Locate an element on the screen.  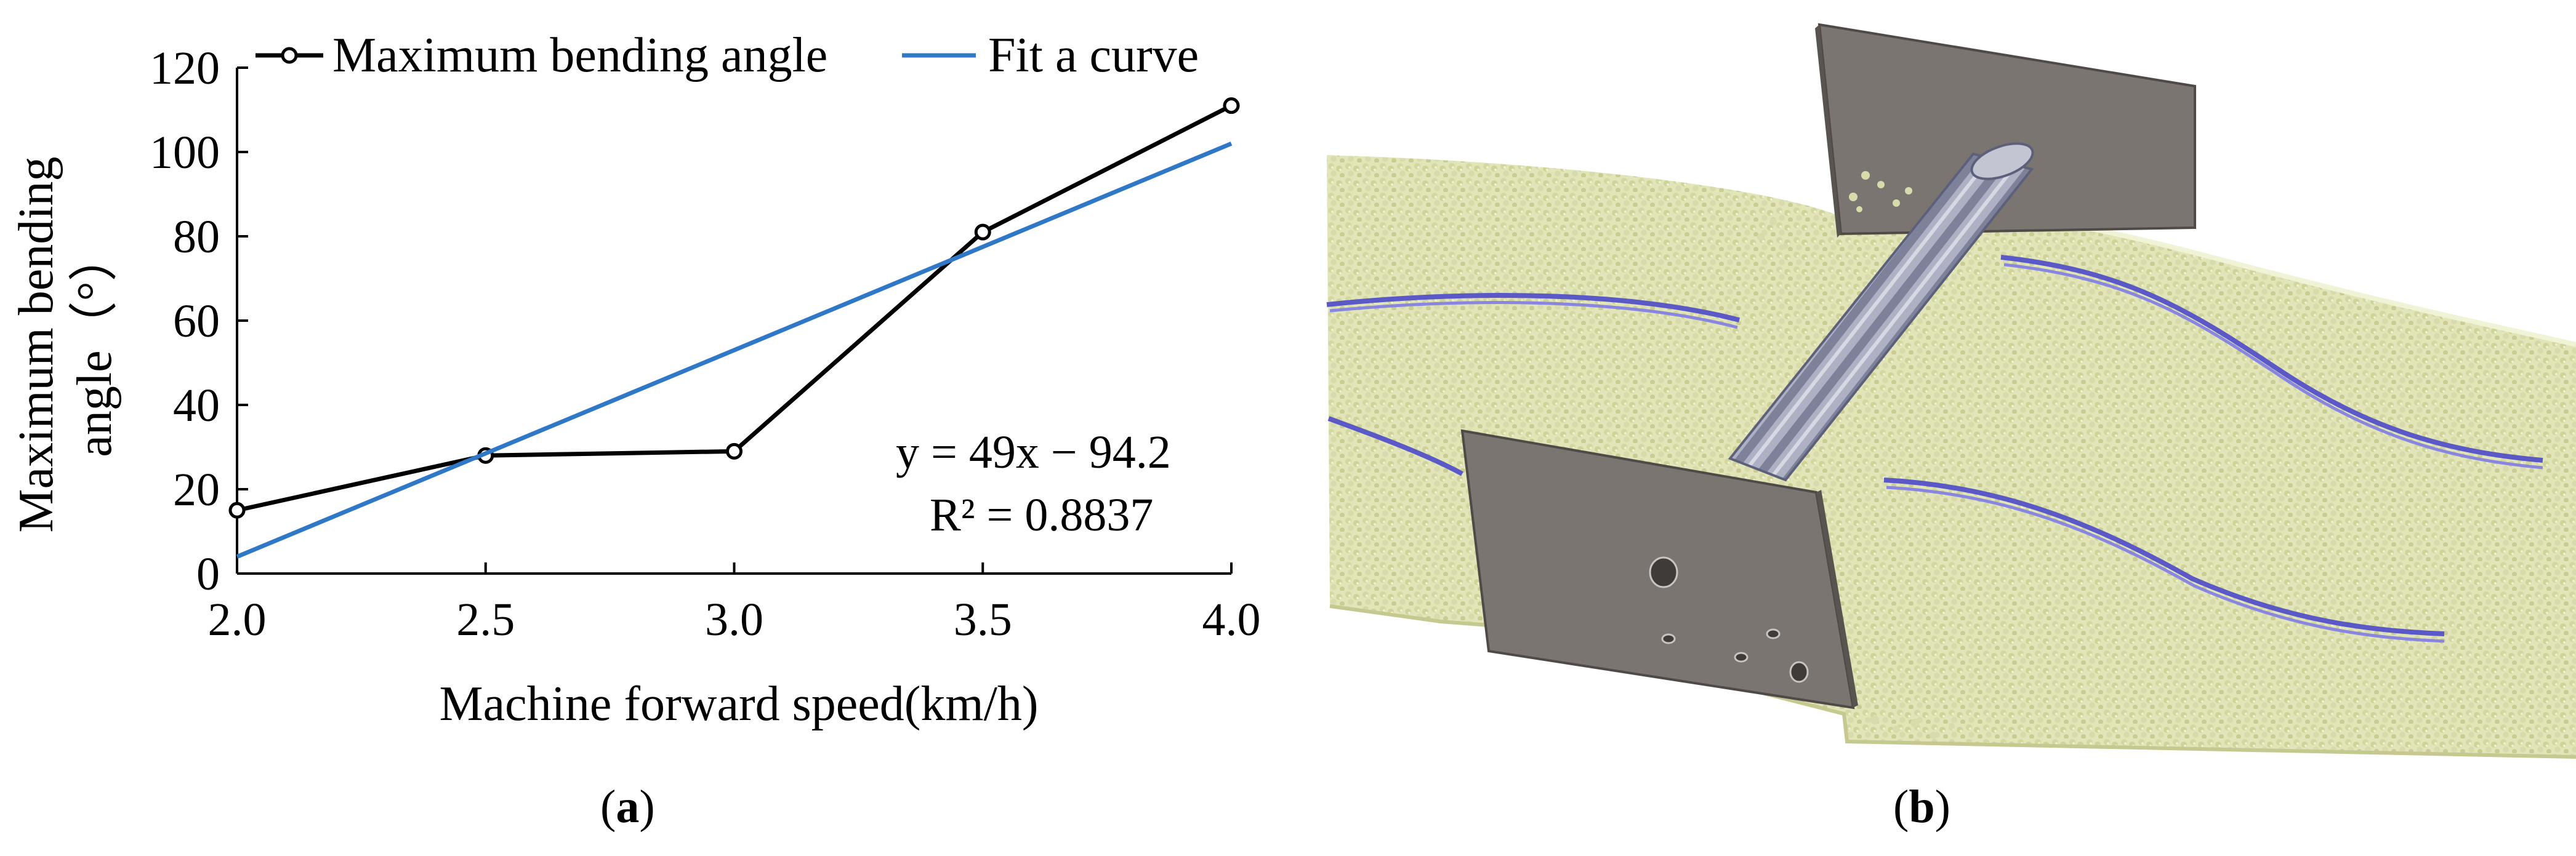
front-plate-holes is located at coordinates (1729, 619).